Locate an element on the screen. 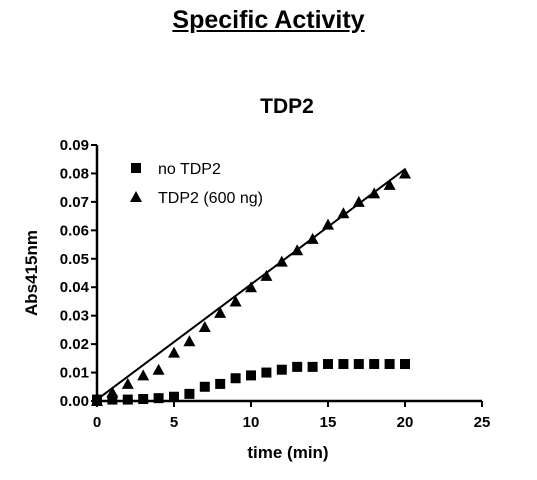 This screenshot has height=480, width=537. x-tick-label: 20 is located at coordinates (405, 422).